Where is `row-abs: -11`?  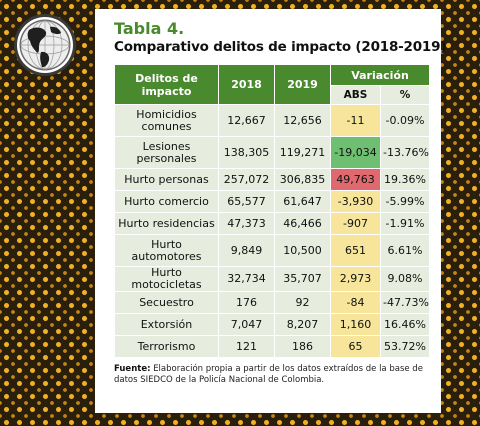 row-abs: -11 is located at coordinates (355, 120).